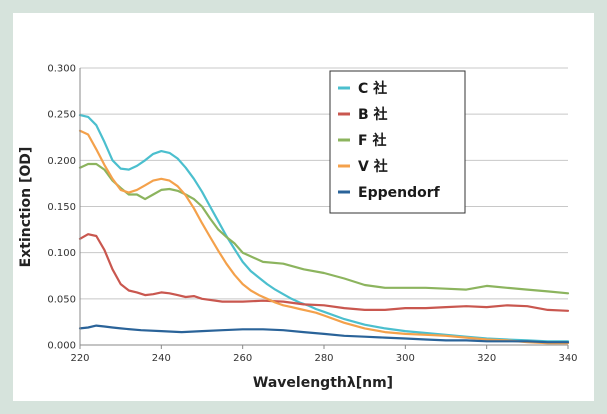  I want to click on legend: C 社 B 社 F 社 V 社 Eppendorf, so click(397, 142).